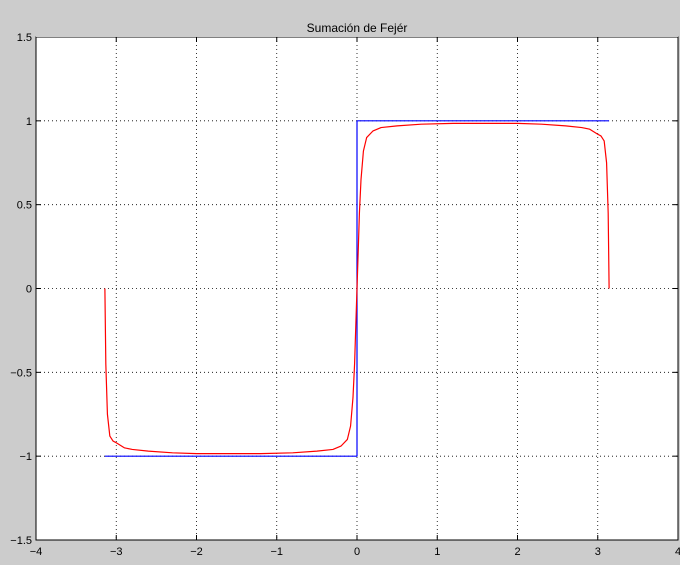 This screenshot has height=565, width=680. What do you see at coordinates (517, 552) in the screenshot?
I see `x-tick-label: 2` at bounding box center [517, 552].